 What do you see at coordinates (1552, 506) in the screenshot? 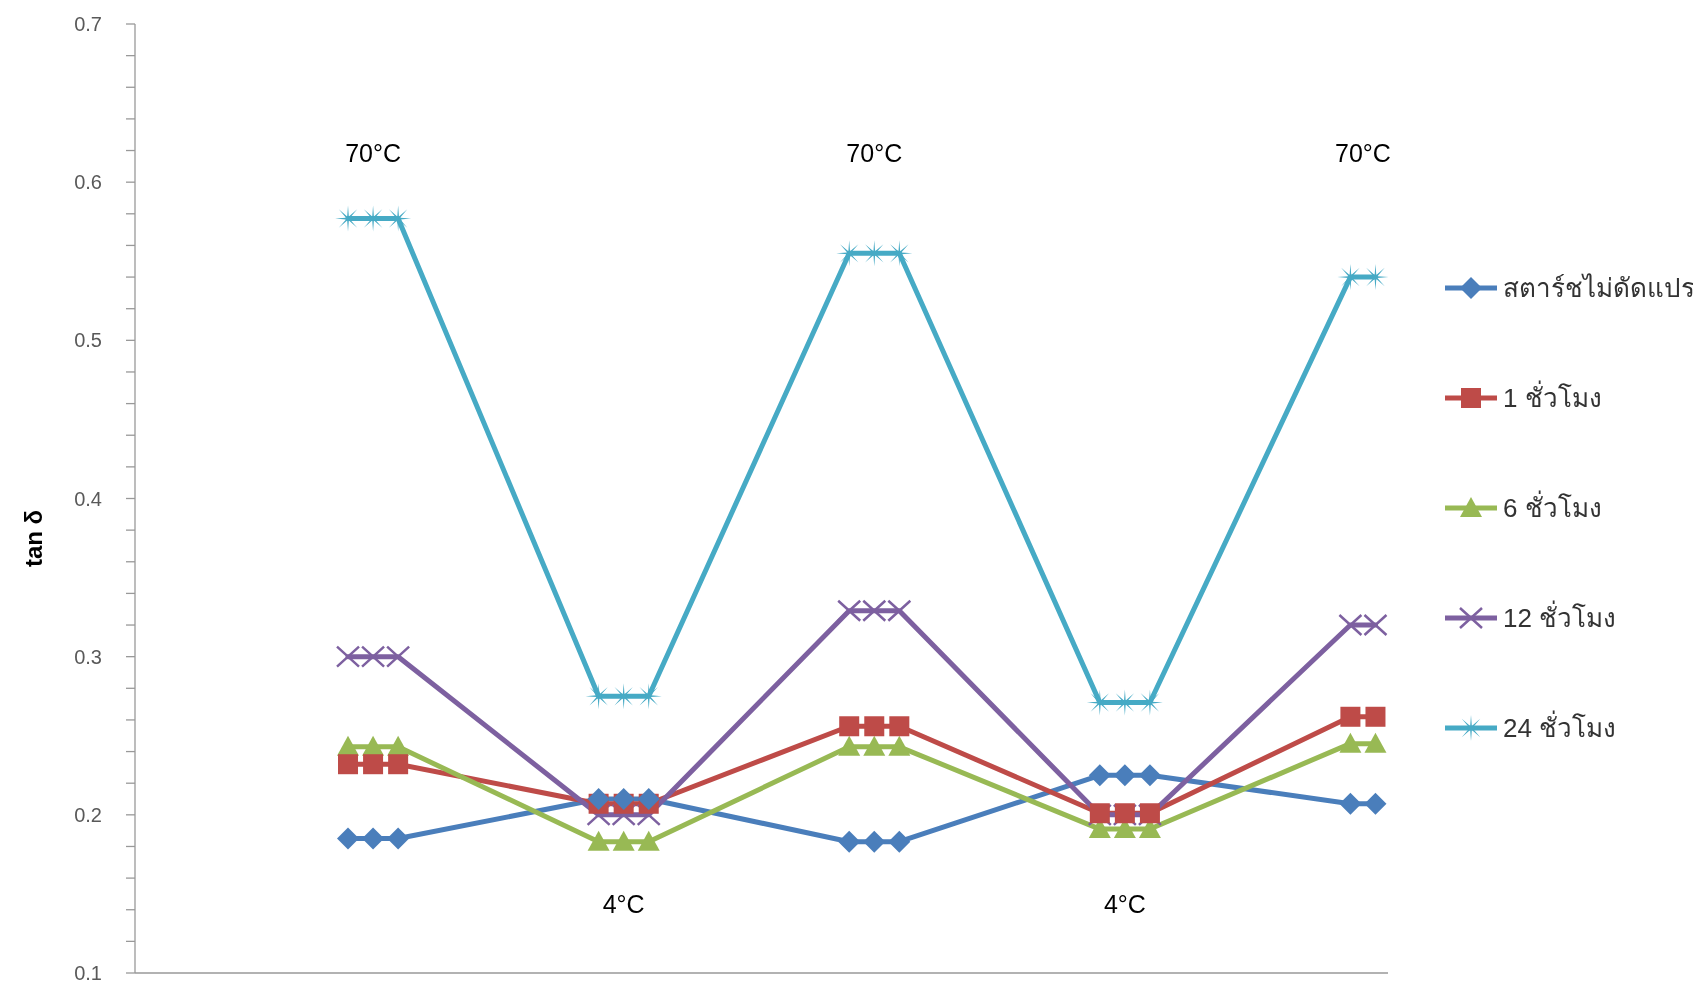
I see `legend-label: 6 ชั่วโมง` at bounding box center [1552, 506].